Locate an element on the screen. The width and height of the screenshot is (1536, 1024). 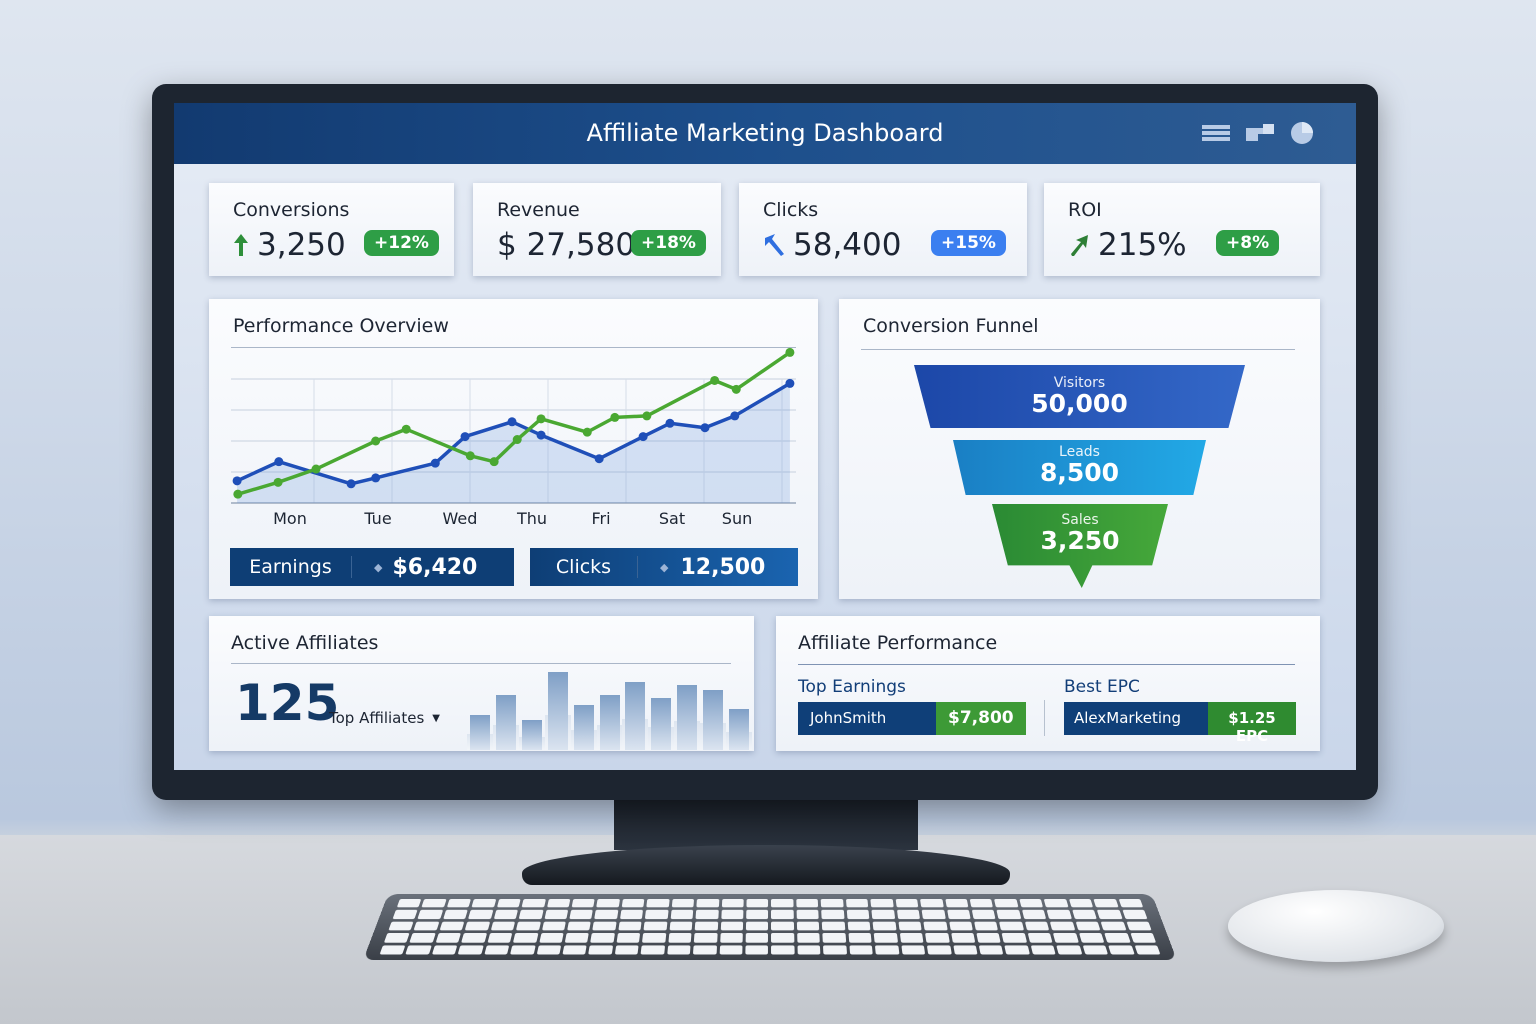
x-tick-label: Fri is located at coordinates (601, 518).